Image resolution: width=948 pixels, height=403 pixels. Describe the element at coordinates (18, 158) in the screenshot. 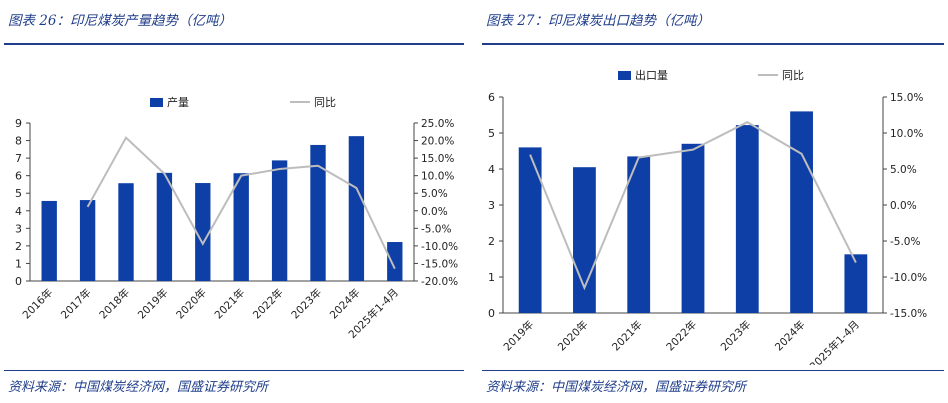

I see `y-tick-label: 7` at that location.